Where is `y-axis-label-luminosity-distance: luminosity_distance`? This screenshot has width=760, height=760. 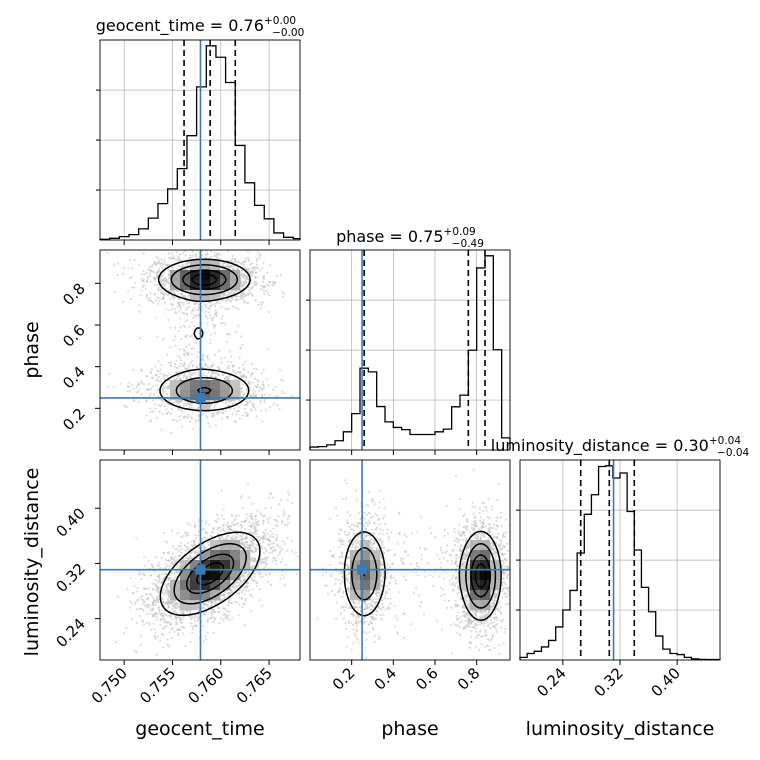
y-axis-label-luminosity-distance: luminosity_distance is located at coordinates (32, 562).